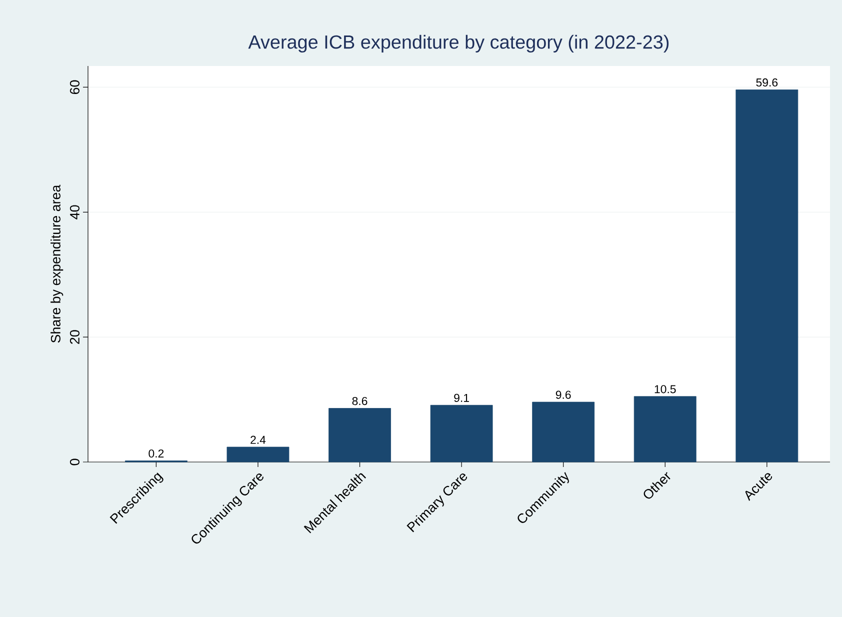  Describe the element at coordinates (461, 398) in the screenshot. I see `data-label: 9.1` at that location.